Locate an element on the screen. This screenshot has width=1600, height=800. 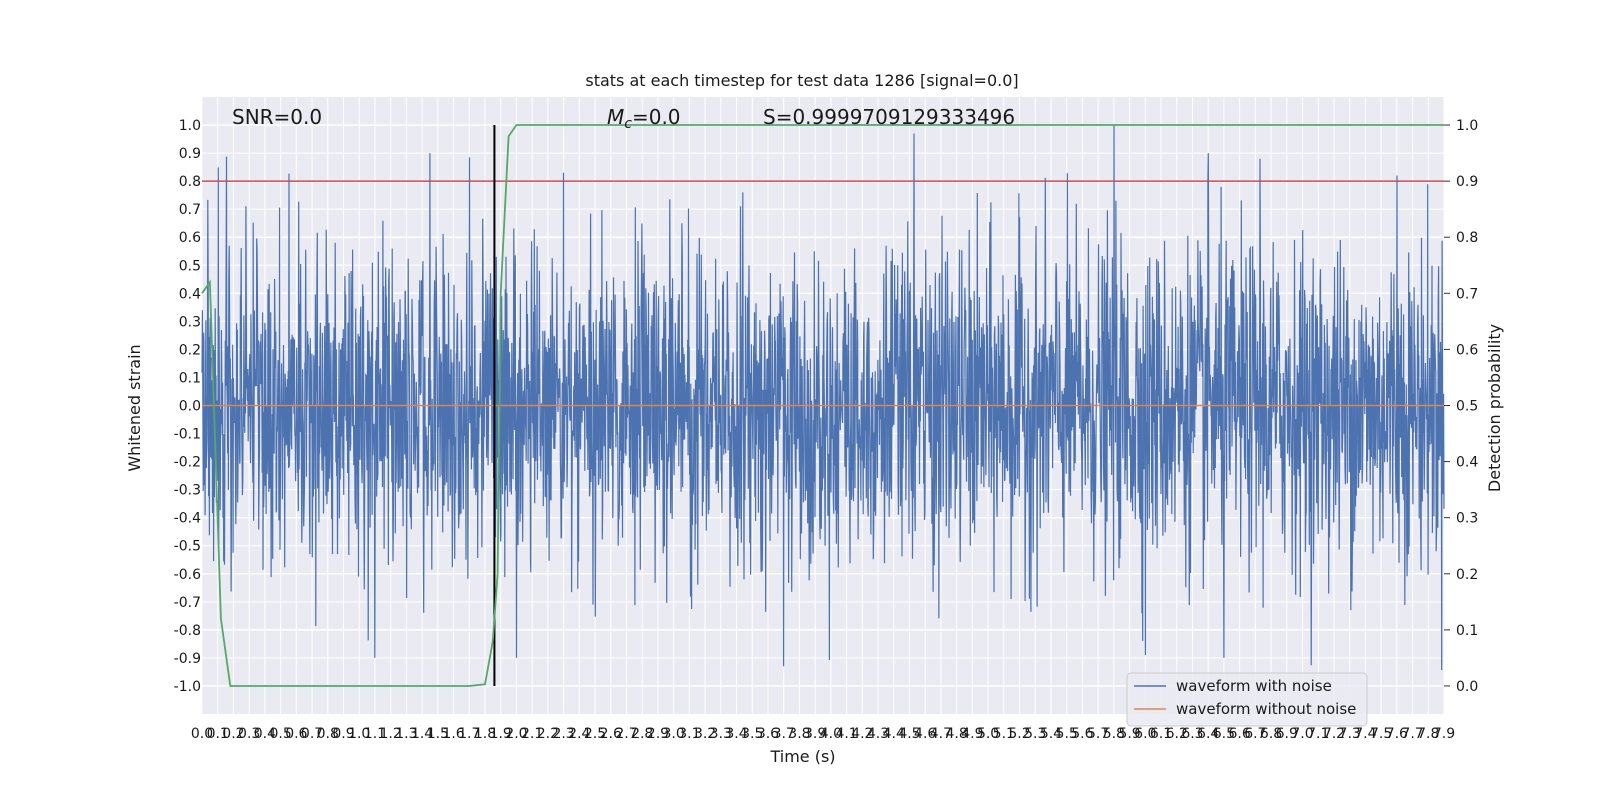
chirp-mass-annotation: Mc=0.0 is located at coordinates (644, 118).